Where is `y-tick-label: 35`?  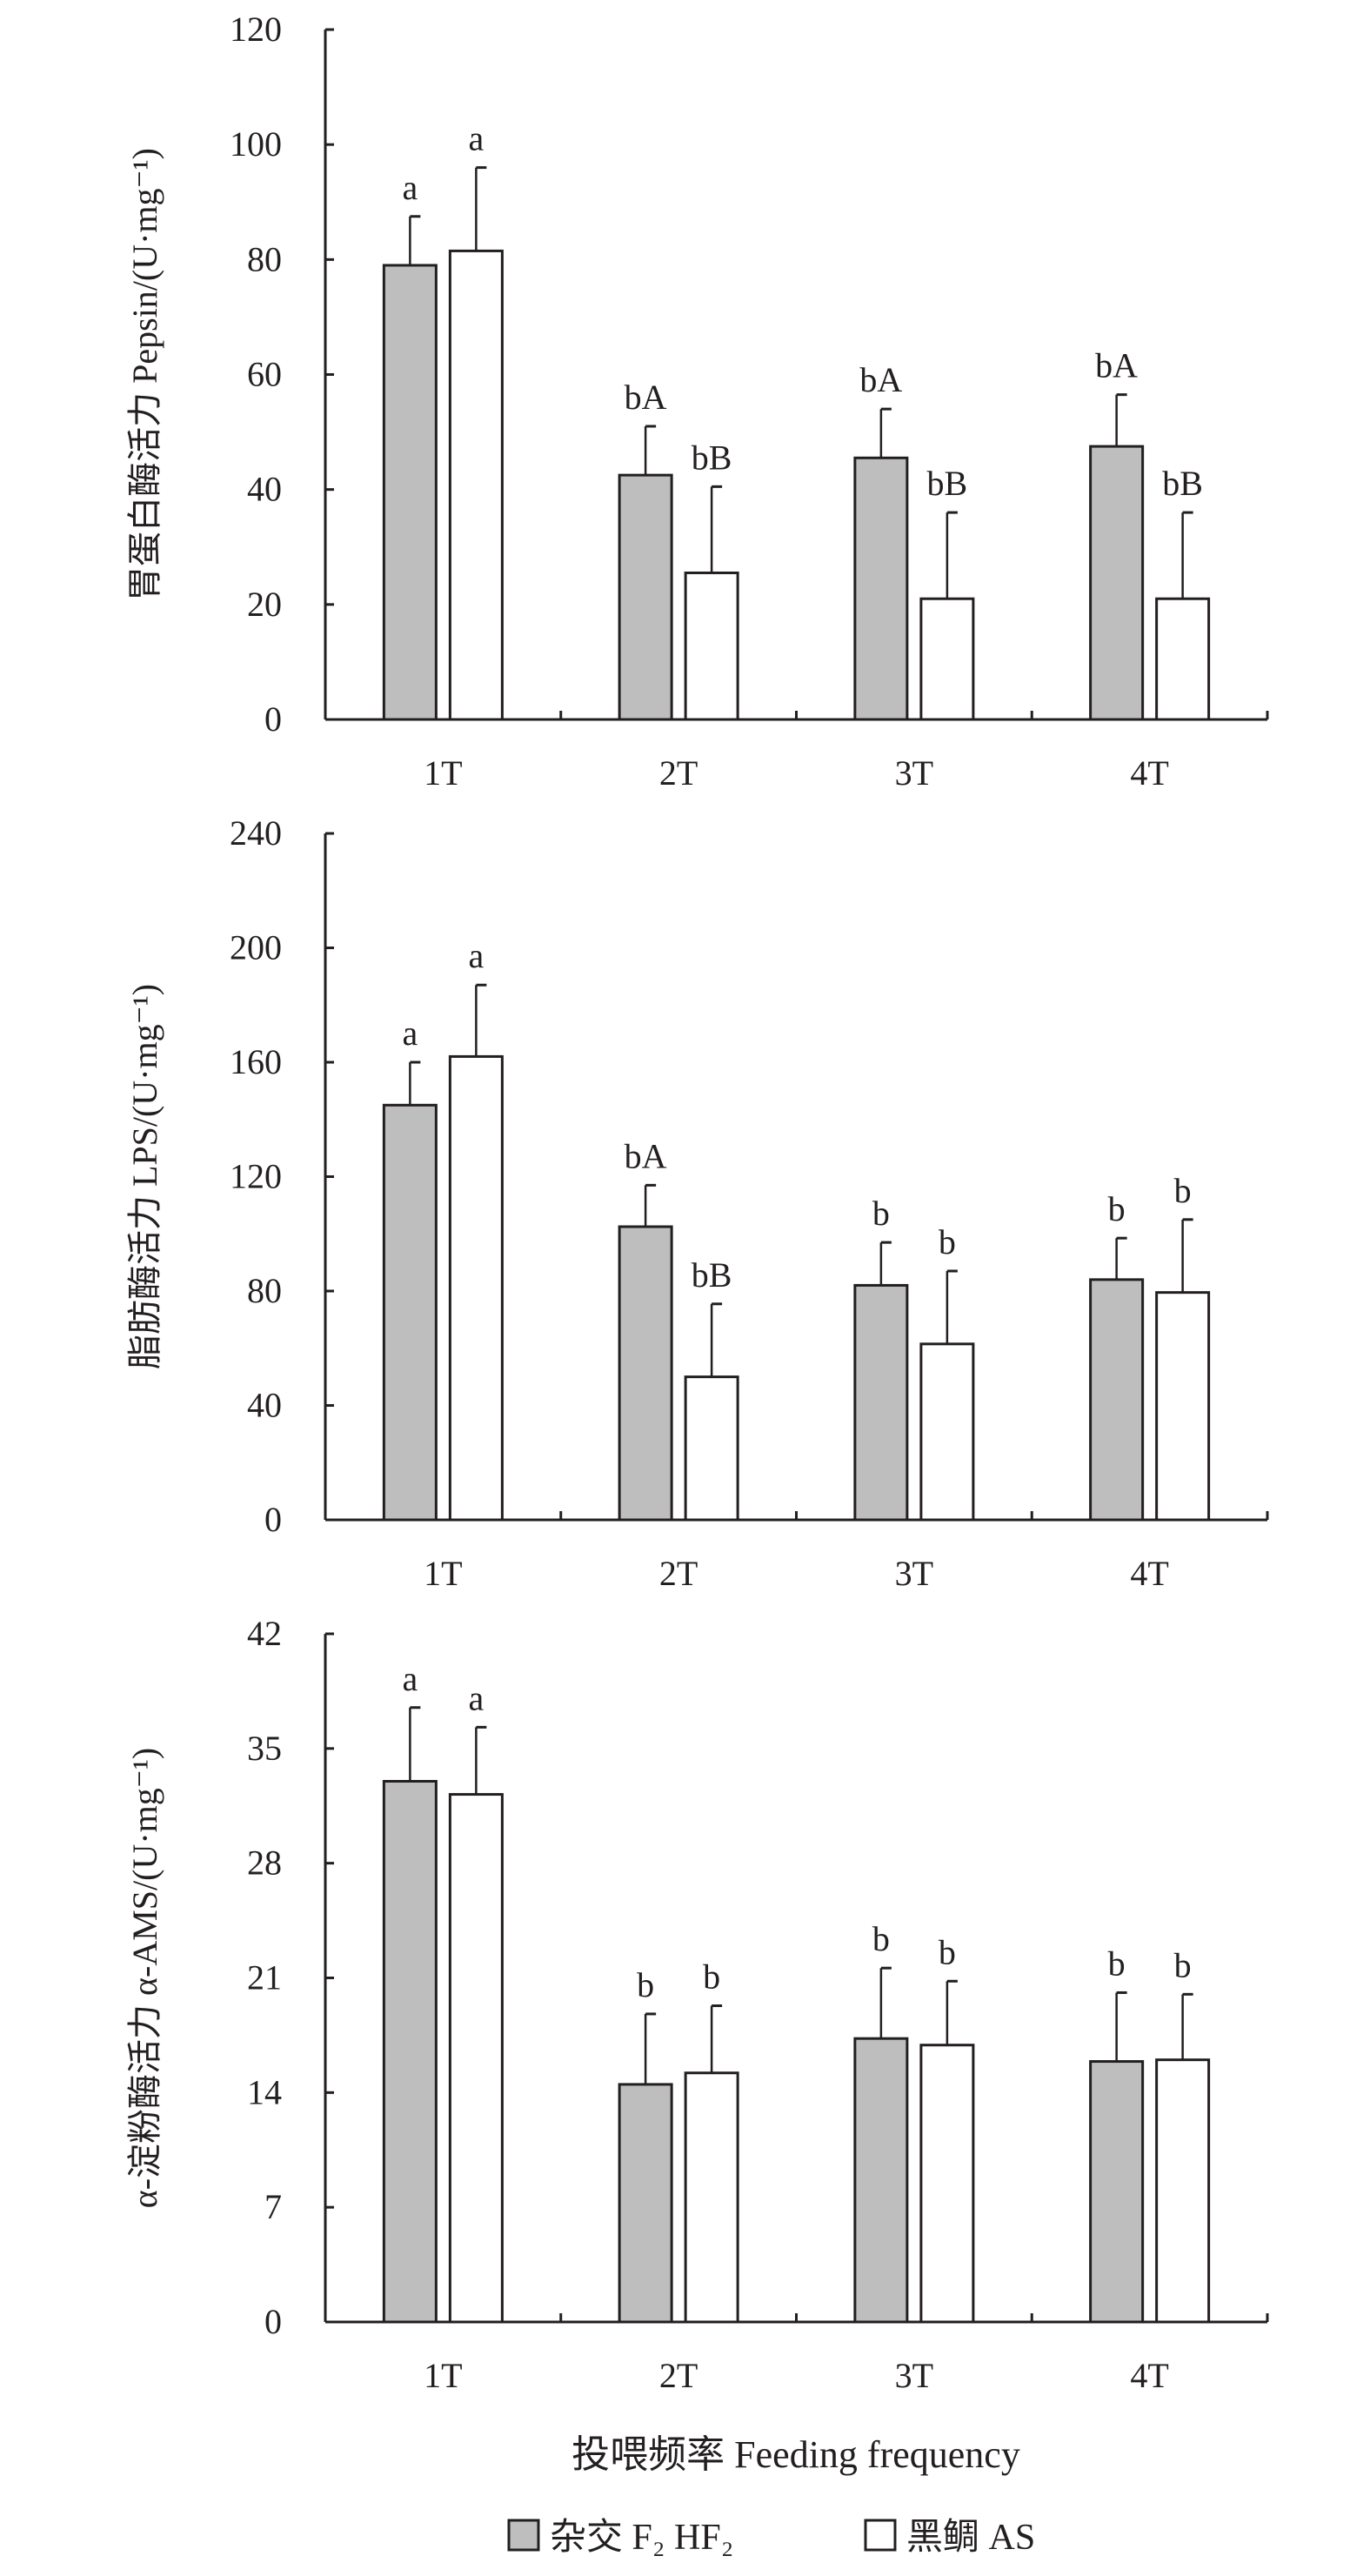
y-tick-label: 35 is located at coordinates (264, 1748).